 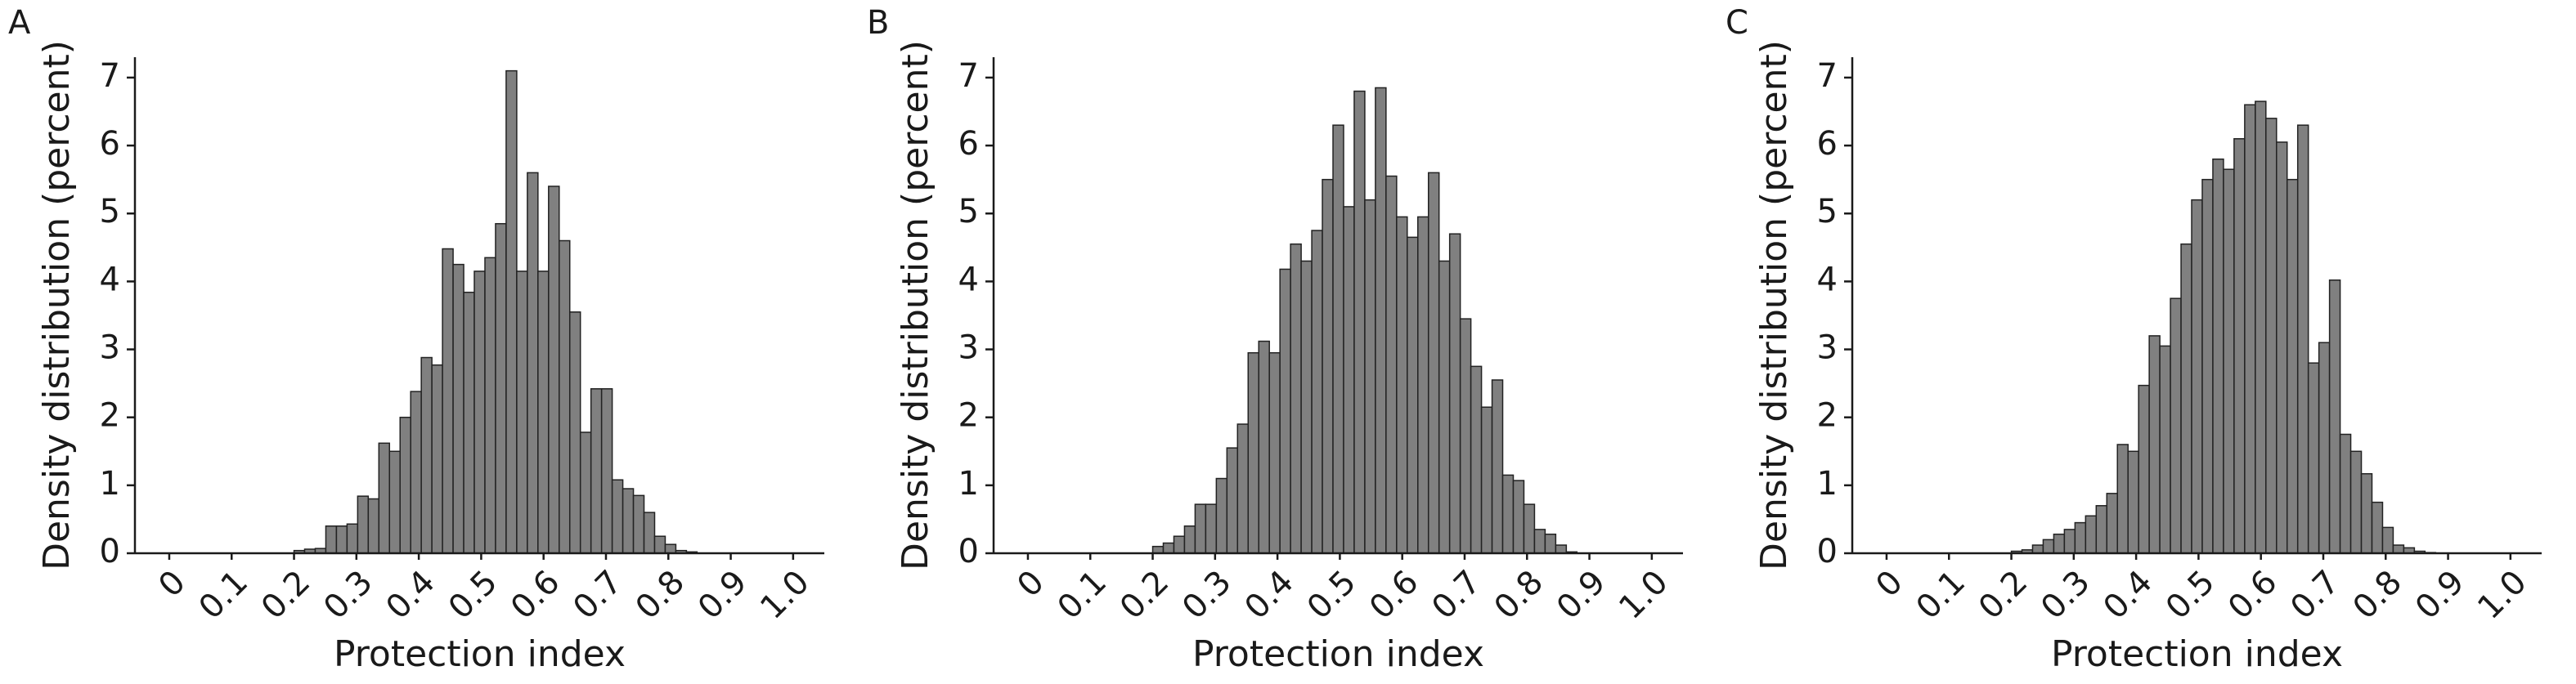 What do you see at coordinates (878, 23) in the screenshot?
I see `panel-label: B` at bounding box center [878, 23].